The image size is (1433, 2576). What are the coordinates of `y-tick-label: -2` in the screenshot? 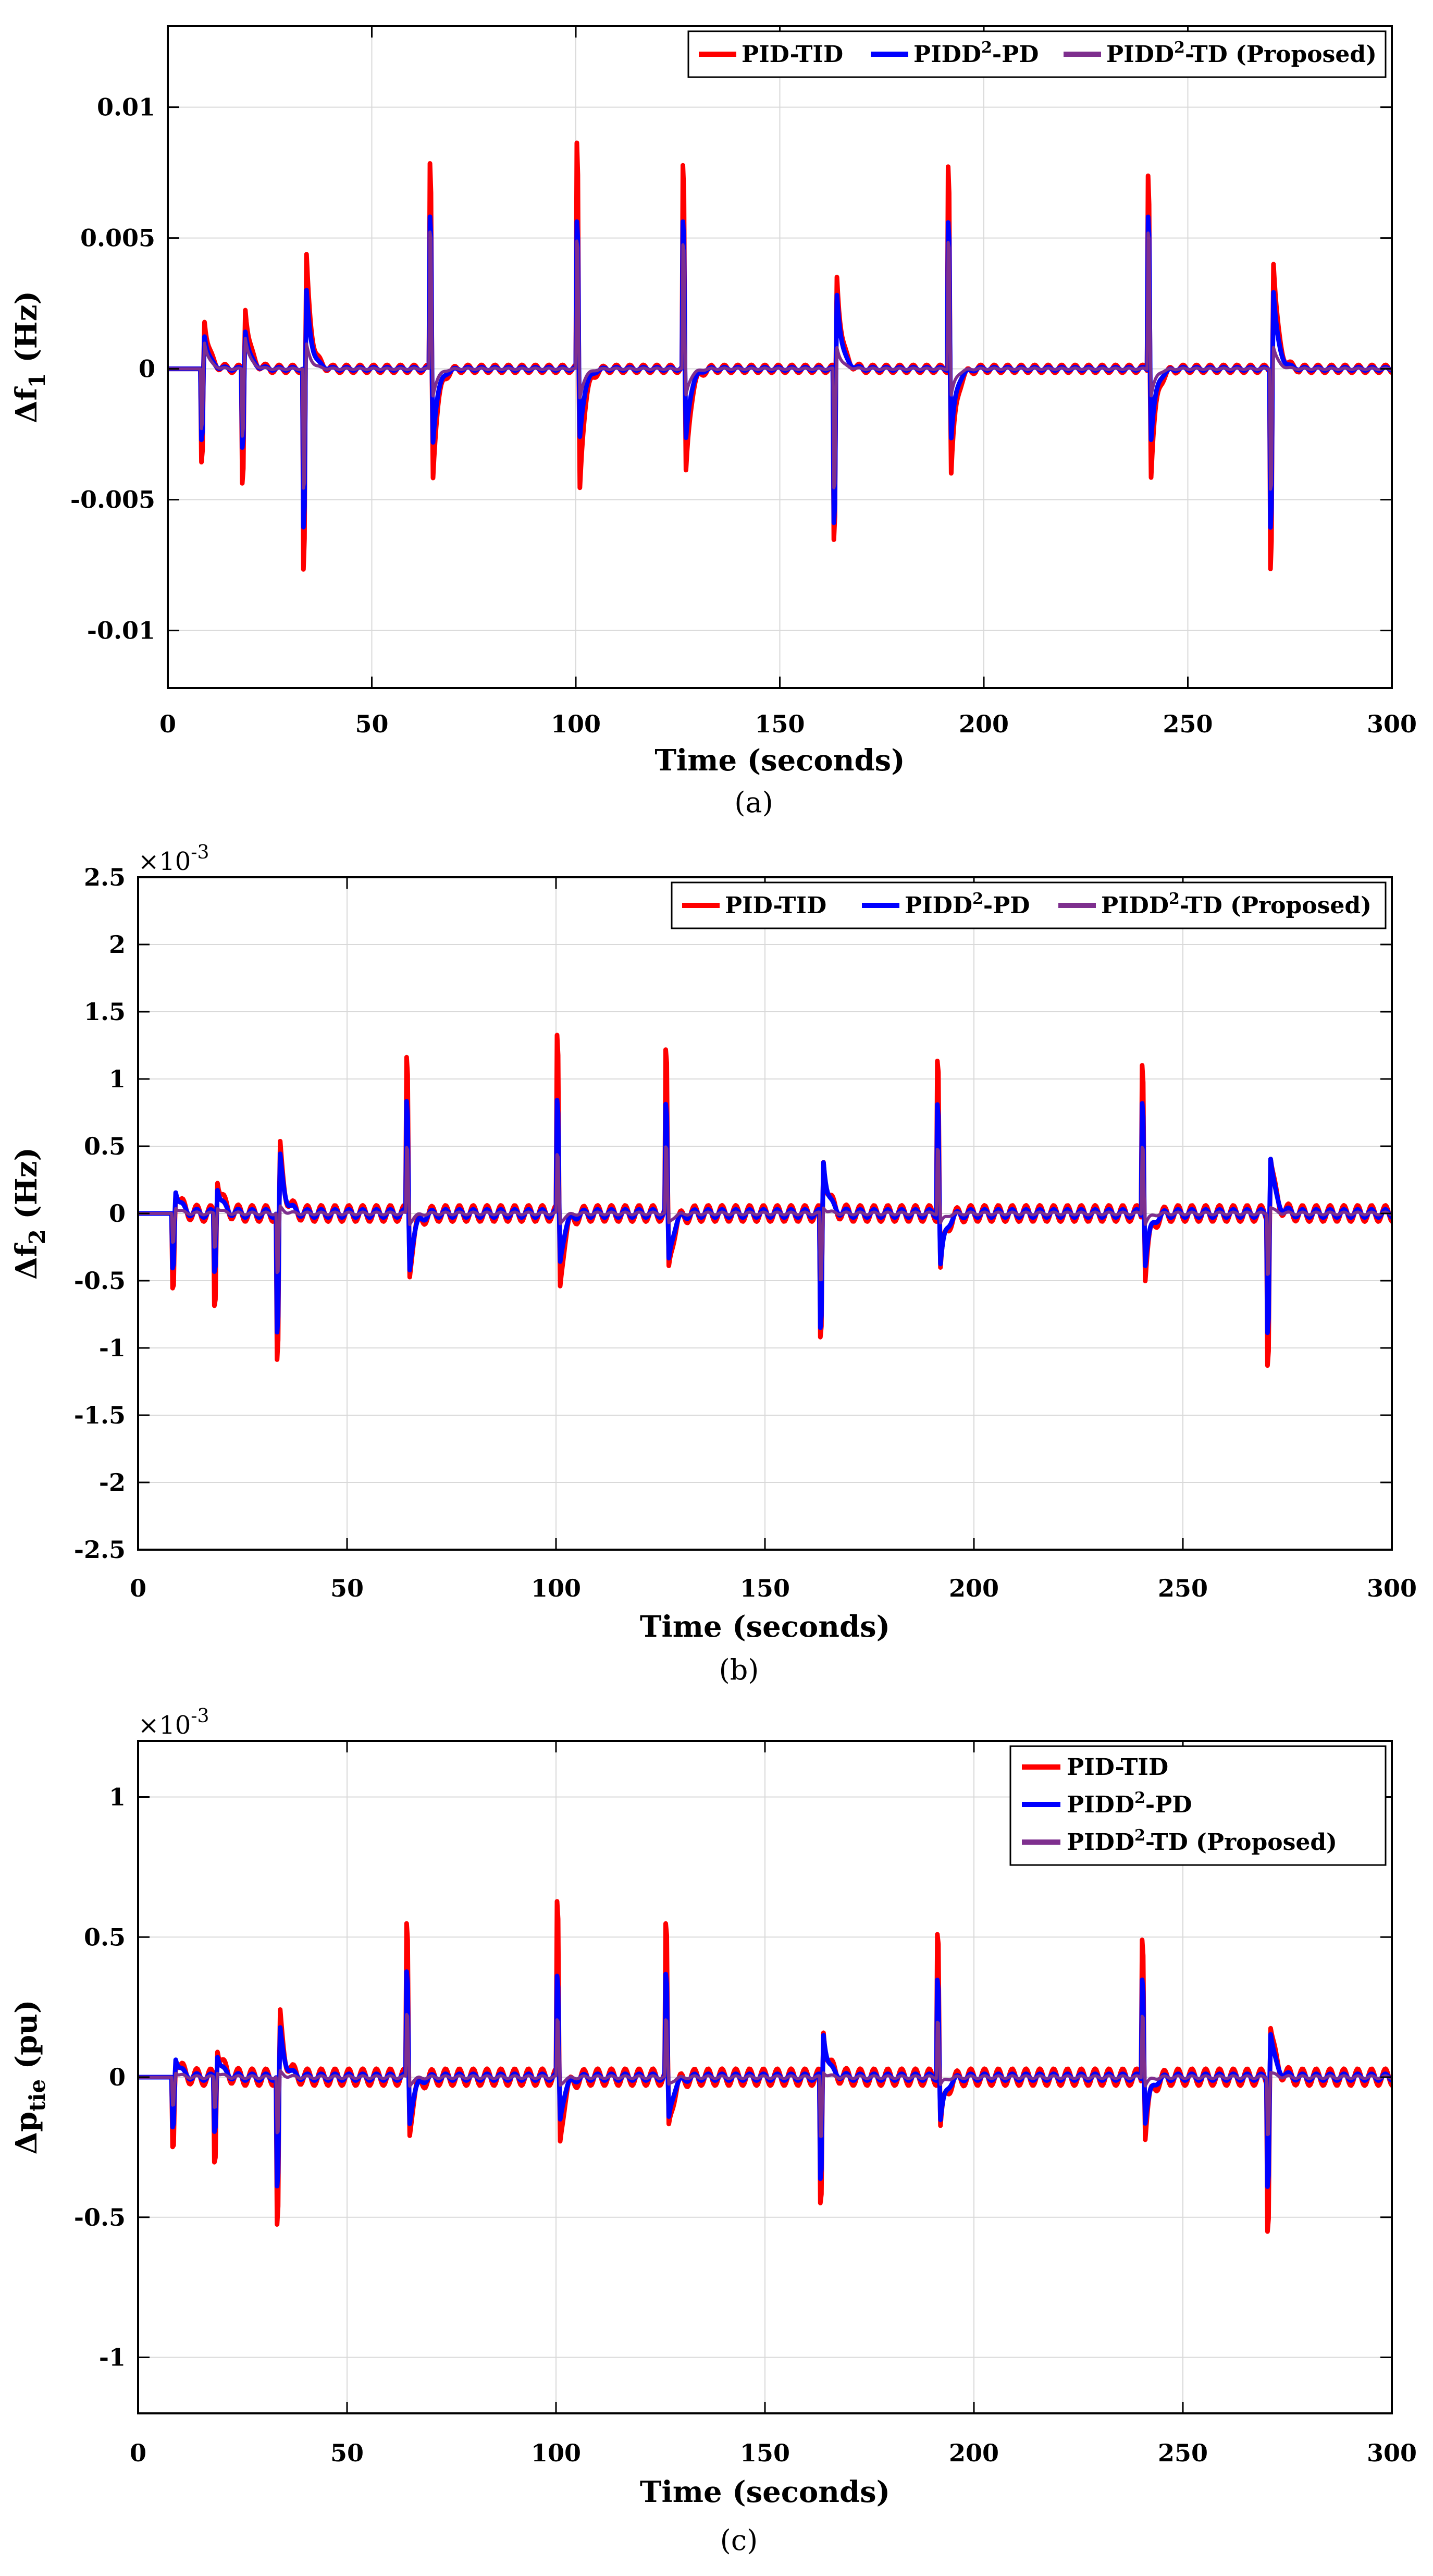 It's located at (112, 1482).